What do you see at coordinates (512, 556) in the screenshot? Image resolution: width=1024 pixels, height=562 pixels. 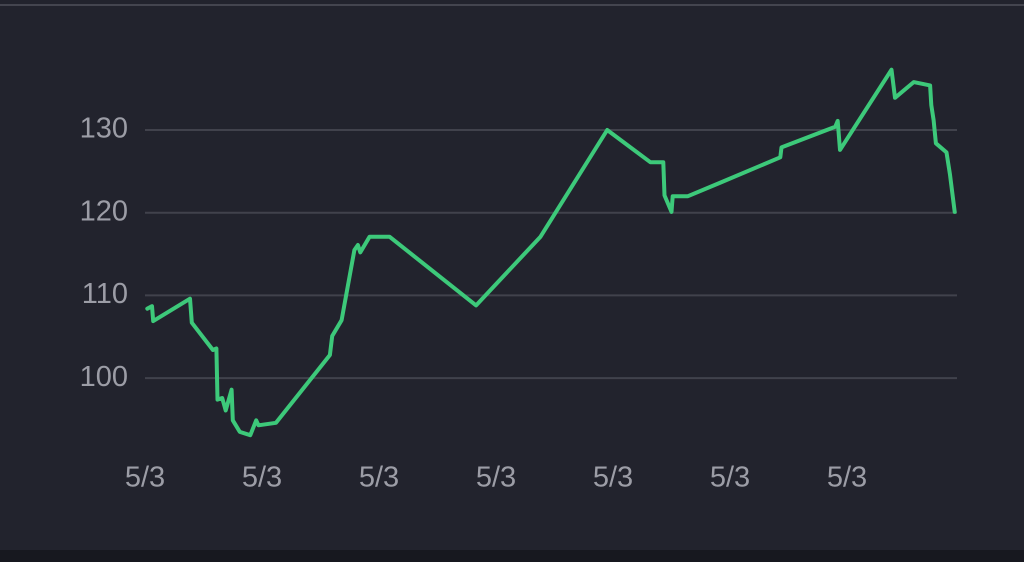 I see `bottom-band` at bounding box center [512, 556].